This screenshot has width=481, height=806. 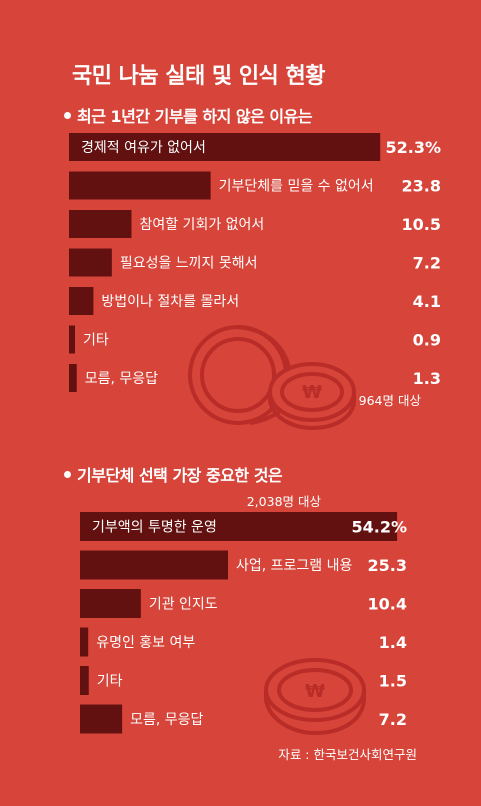 What do you see at coordinates (170, 302) in the screenshot?
I see `category-label: 방법이나 절차를 몰라서` at bounding box center [170, 302].